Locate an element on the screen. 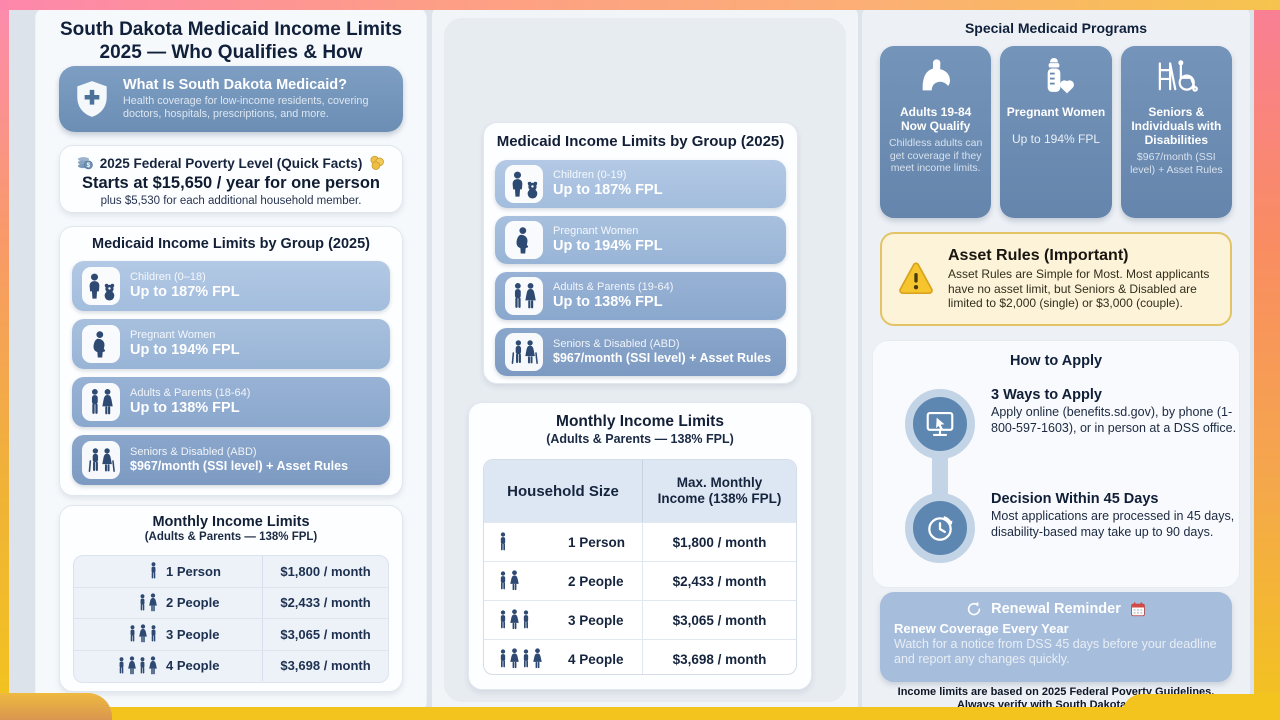 The height and width of the screenshot is (720, 1280). program-card-pregnant: Pregnant Women Up to 194% FPL is located at coordinates (1056, 132).